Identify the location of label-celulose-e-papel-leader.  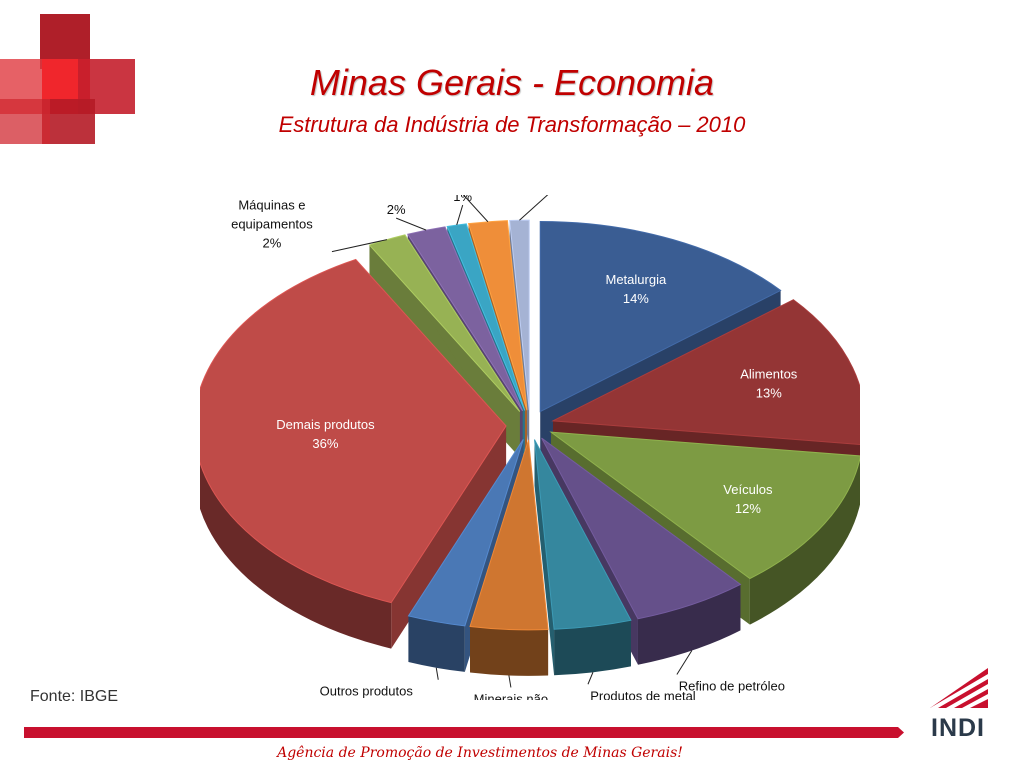
(475, 209).